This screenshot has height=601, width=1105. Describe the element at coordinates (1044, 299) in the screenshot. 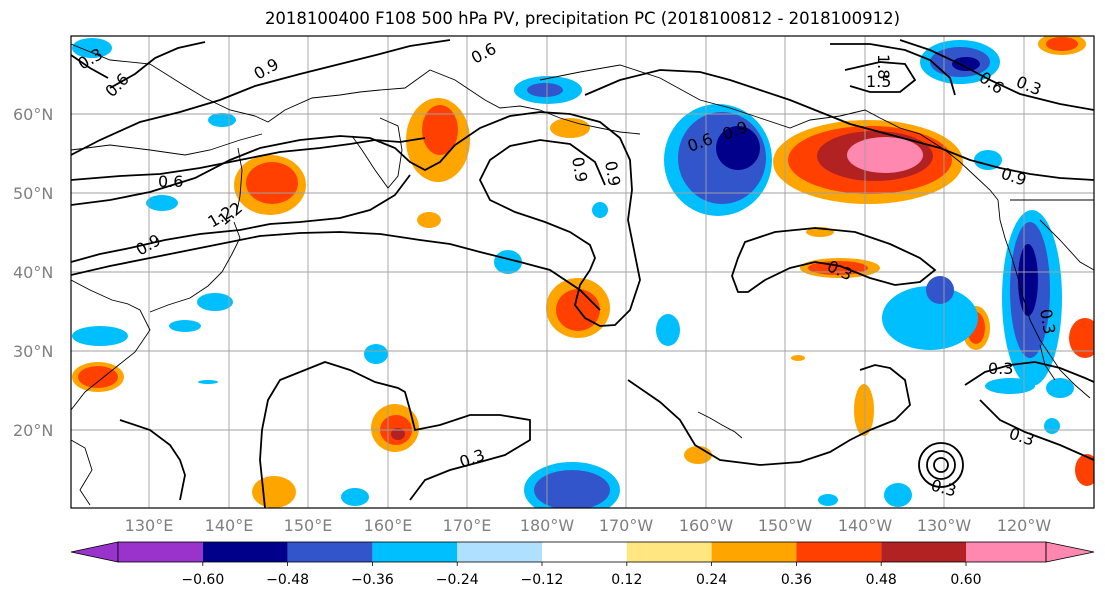

I see `na-west-coast` at that location.